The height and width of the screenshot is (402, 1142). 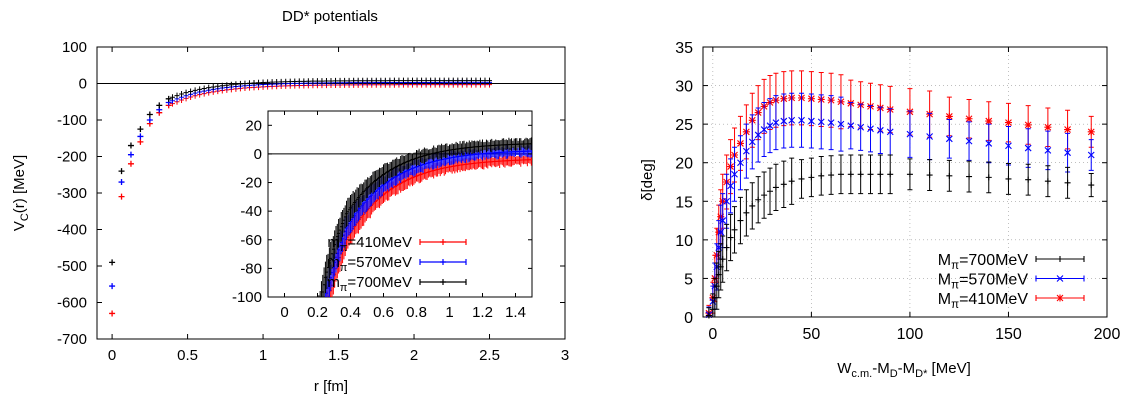 I want to click on y-tick-label: -20, so click(x=251, y=183).